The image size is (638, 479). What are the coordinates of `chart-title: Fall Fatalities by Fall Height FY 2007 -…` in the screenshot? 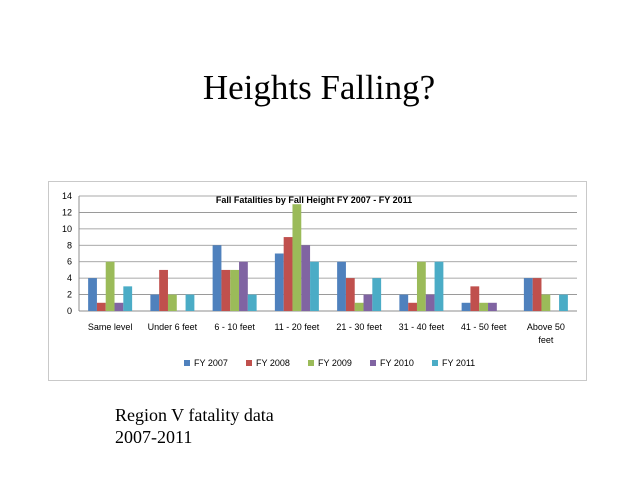 It's located at (314, 200).